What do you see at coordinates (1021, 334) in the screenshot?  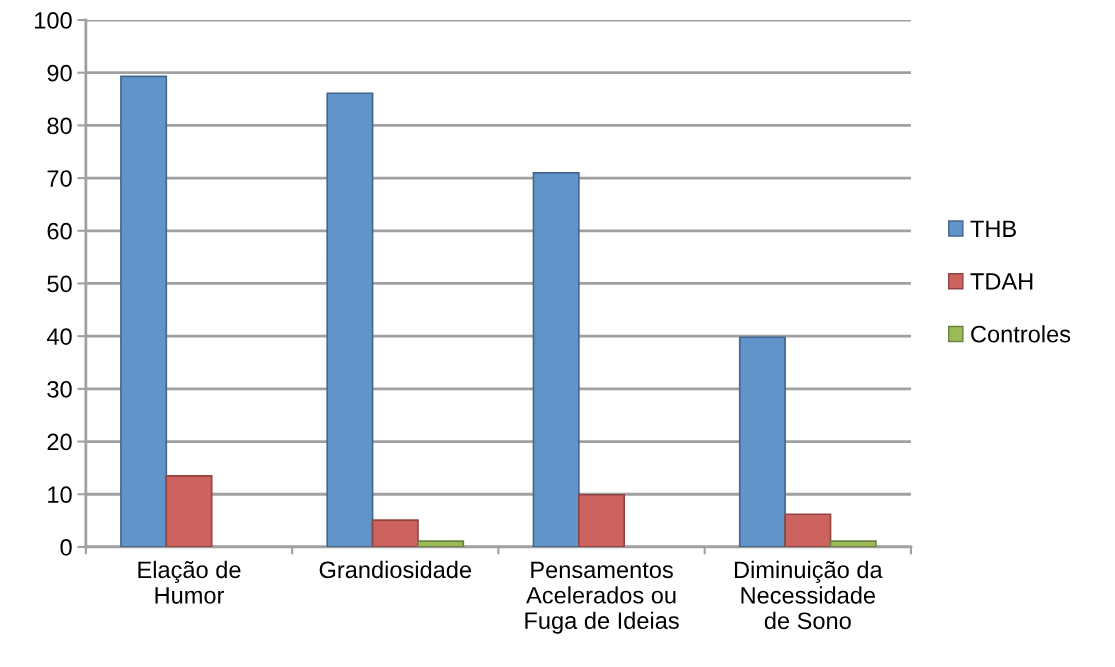 I see `legend-label: Controles` at bounding box center [1021, 334].